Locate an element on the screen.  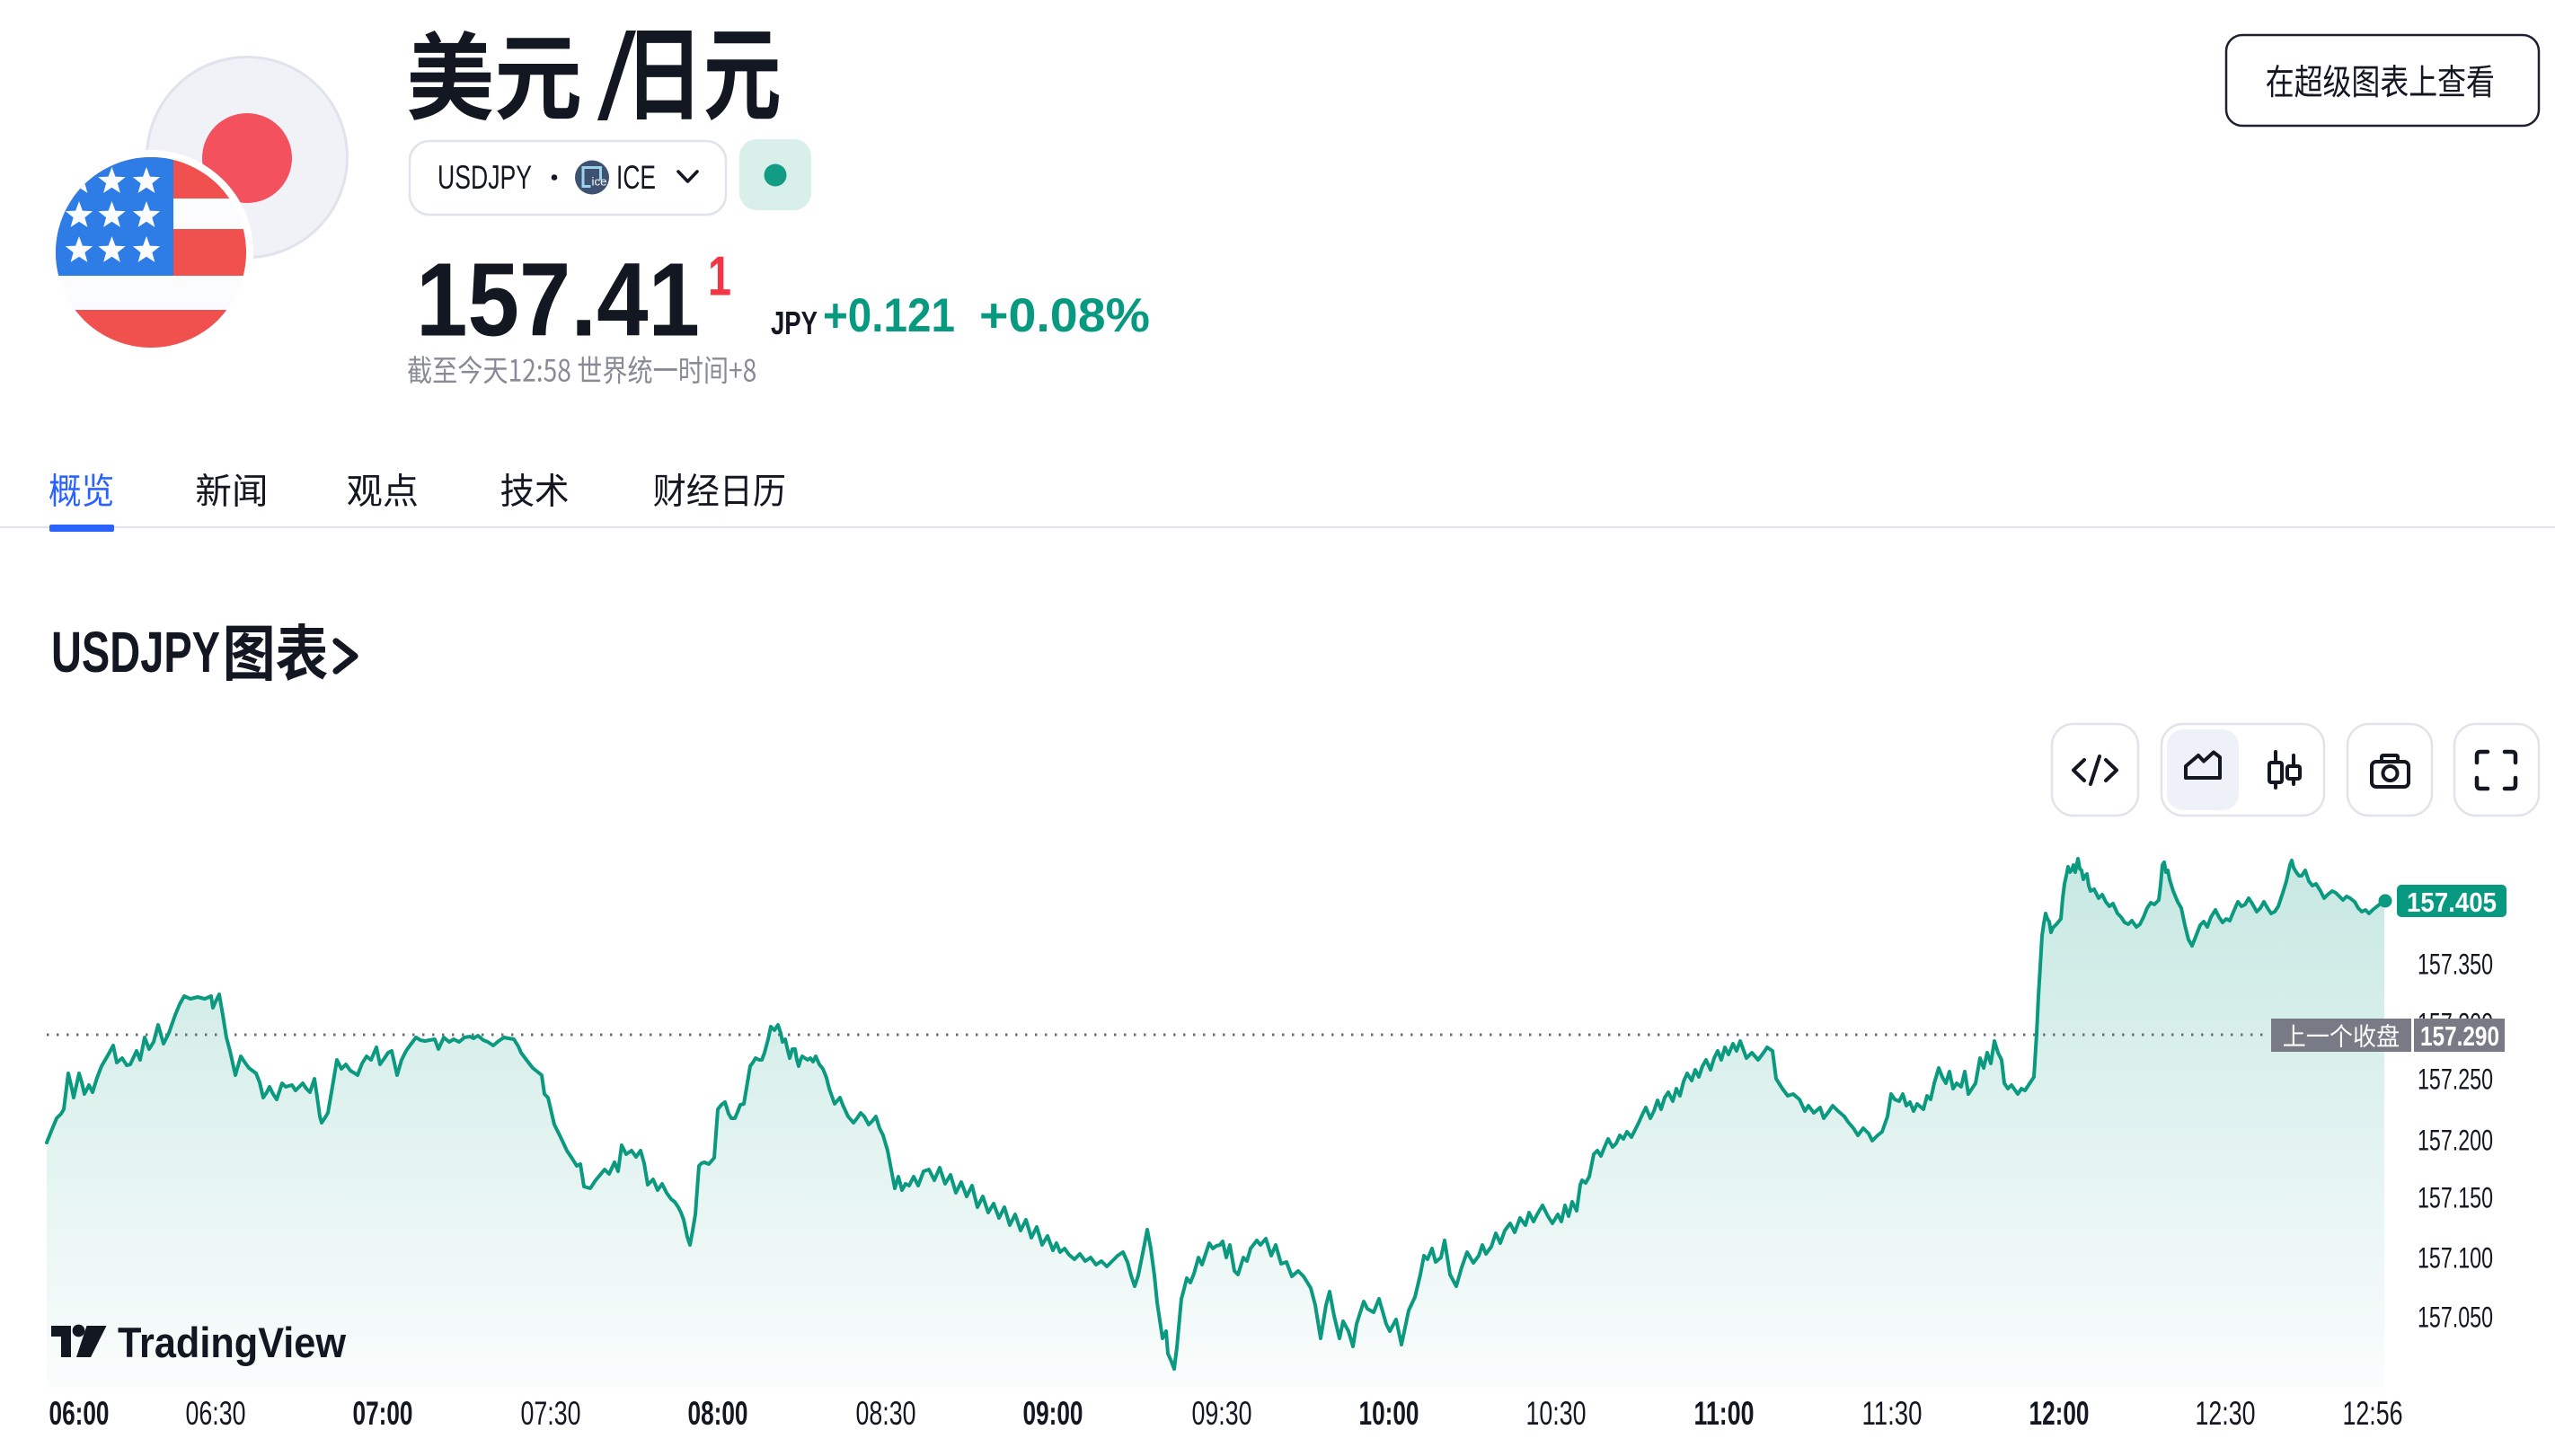
svg-text: ice is located at coordinates (599, 182).